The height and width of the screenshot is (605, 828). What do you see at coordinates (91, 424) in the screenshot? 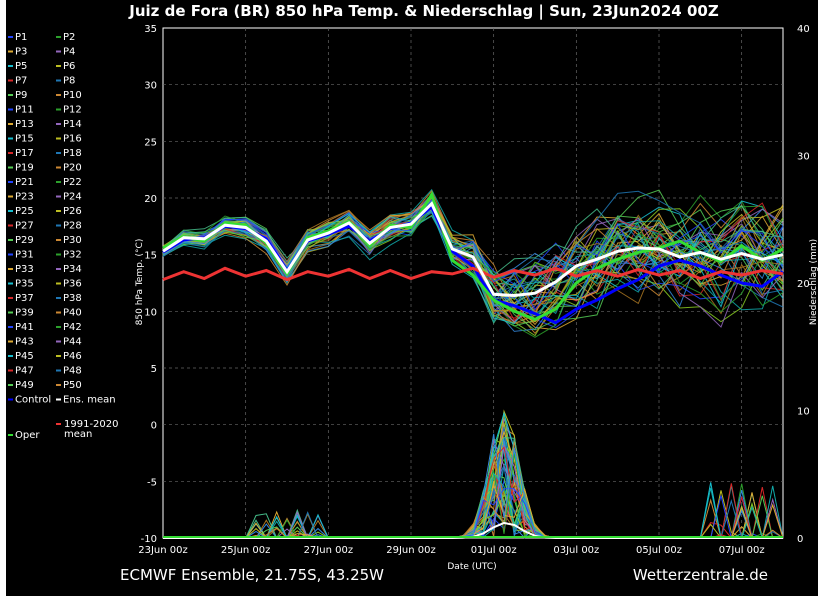
I see `legend-label: 1991-2020` at bounding box center [91, 424].